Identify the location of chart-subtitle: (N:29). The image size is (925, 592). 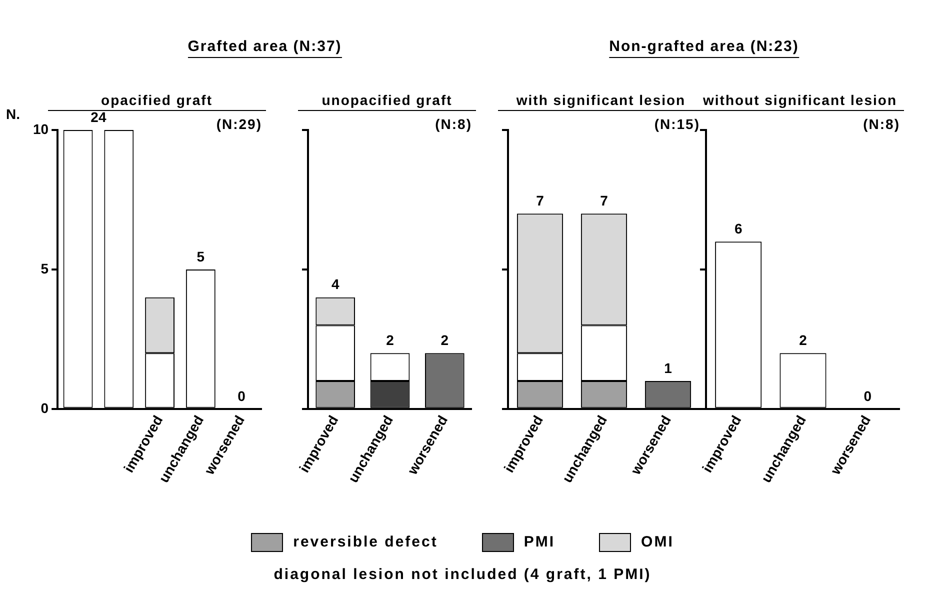
(239, 124).